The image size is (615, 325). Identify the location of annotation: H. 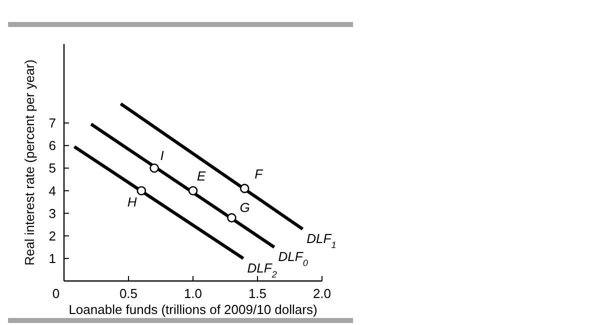
(132, 202).